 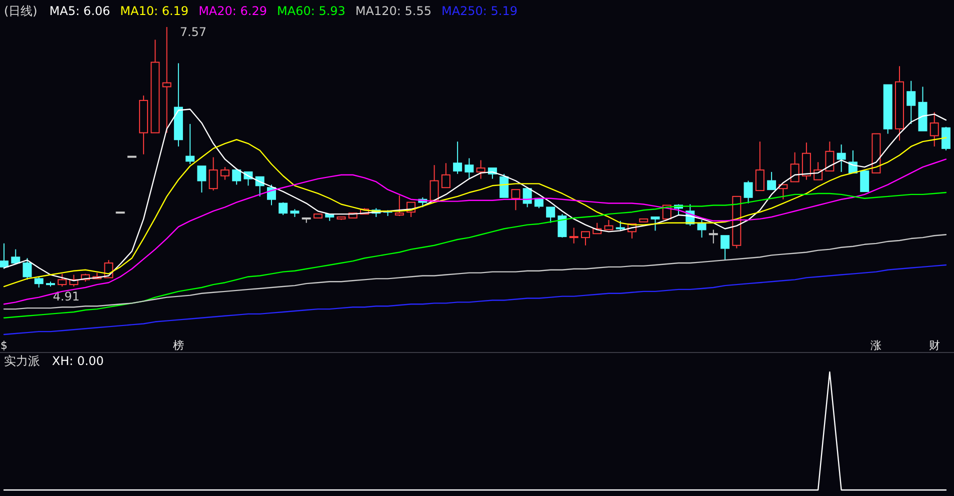 What do you see at coordinates (22, 361) in the screenshot?
I see `chart-title: 实力派` at bounding box center [22, 361].